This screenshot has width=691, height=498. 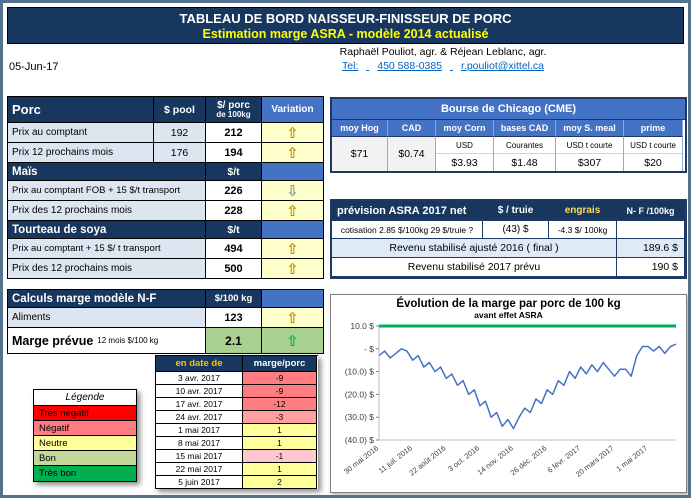 I want to click on cme-subheader: Courantes, so click(x=524, y=145).